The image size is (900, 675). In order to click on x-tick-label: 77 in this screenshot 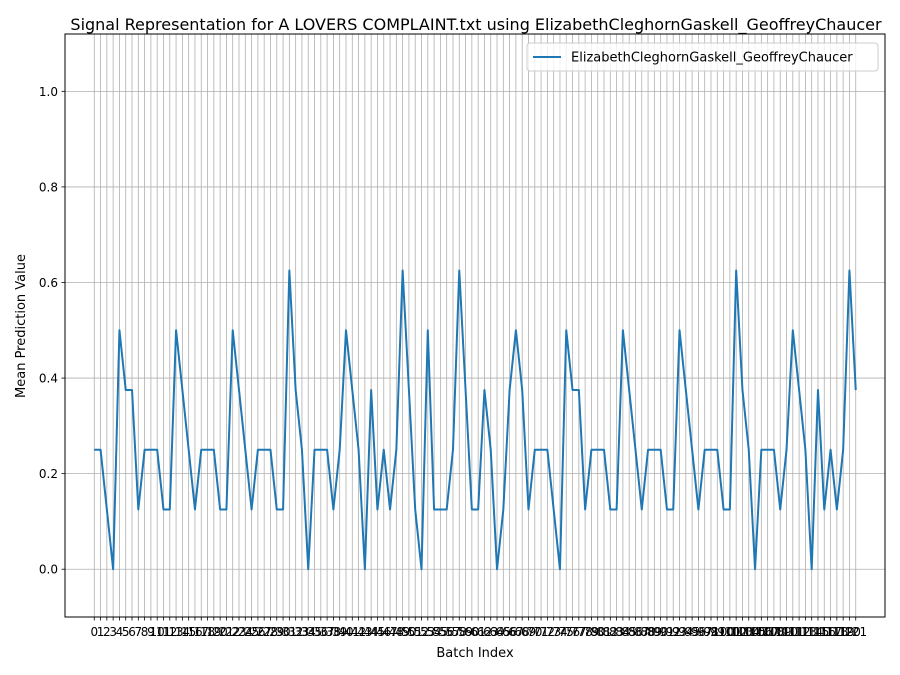, I will do `click(578, 632)`.